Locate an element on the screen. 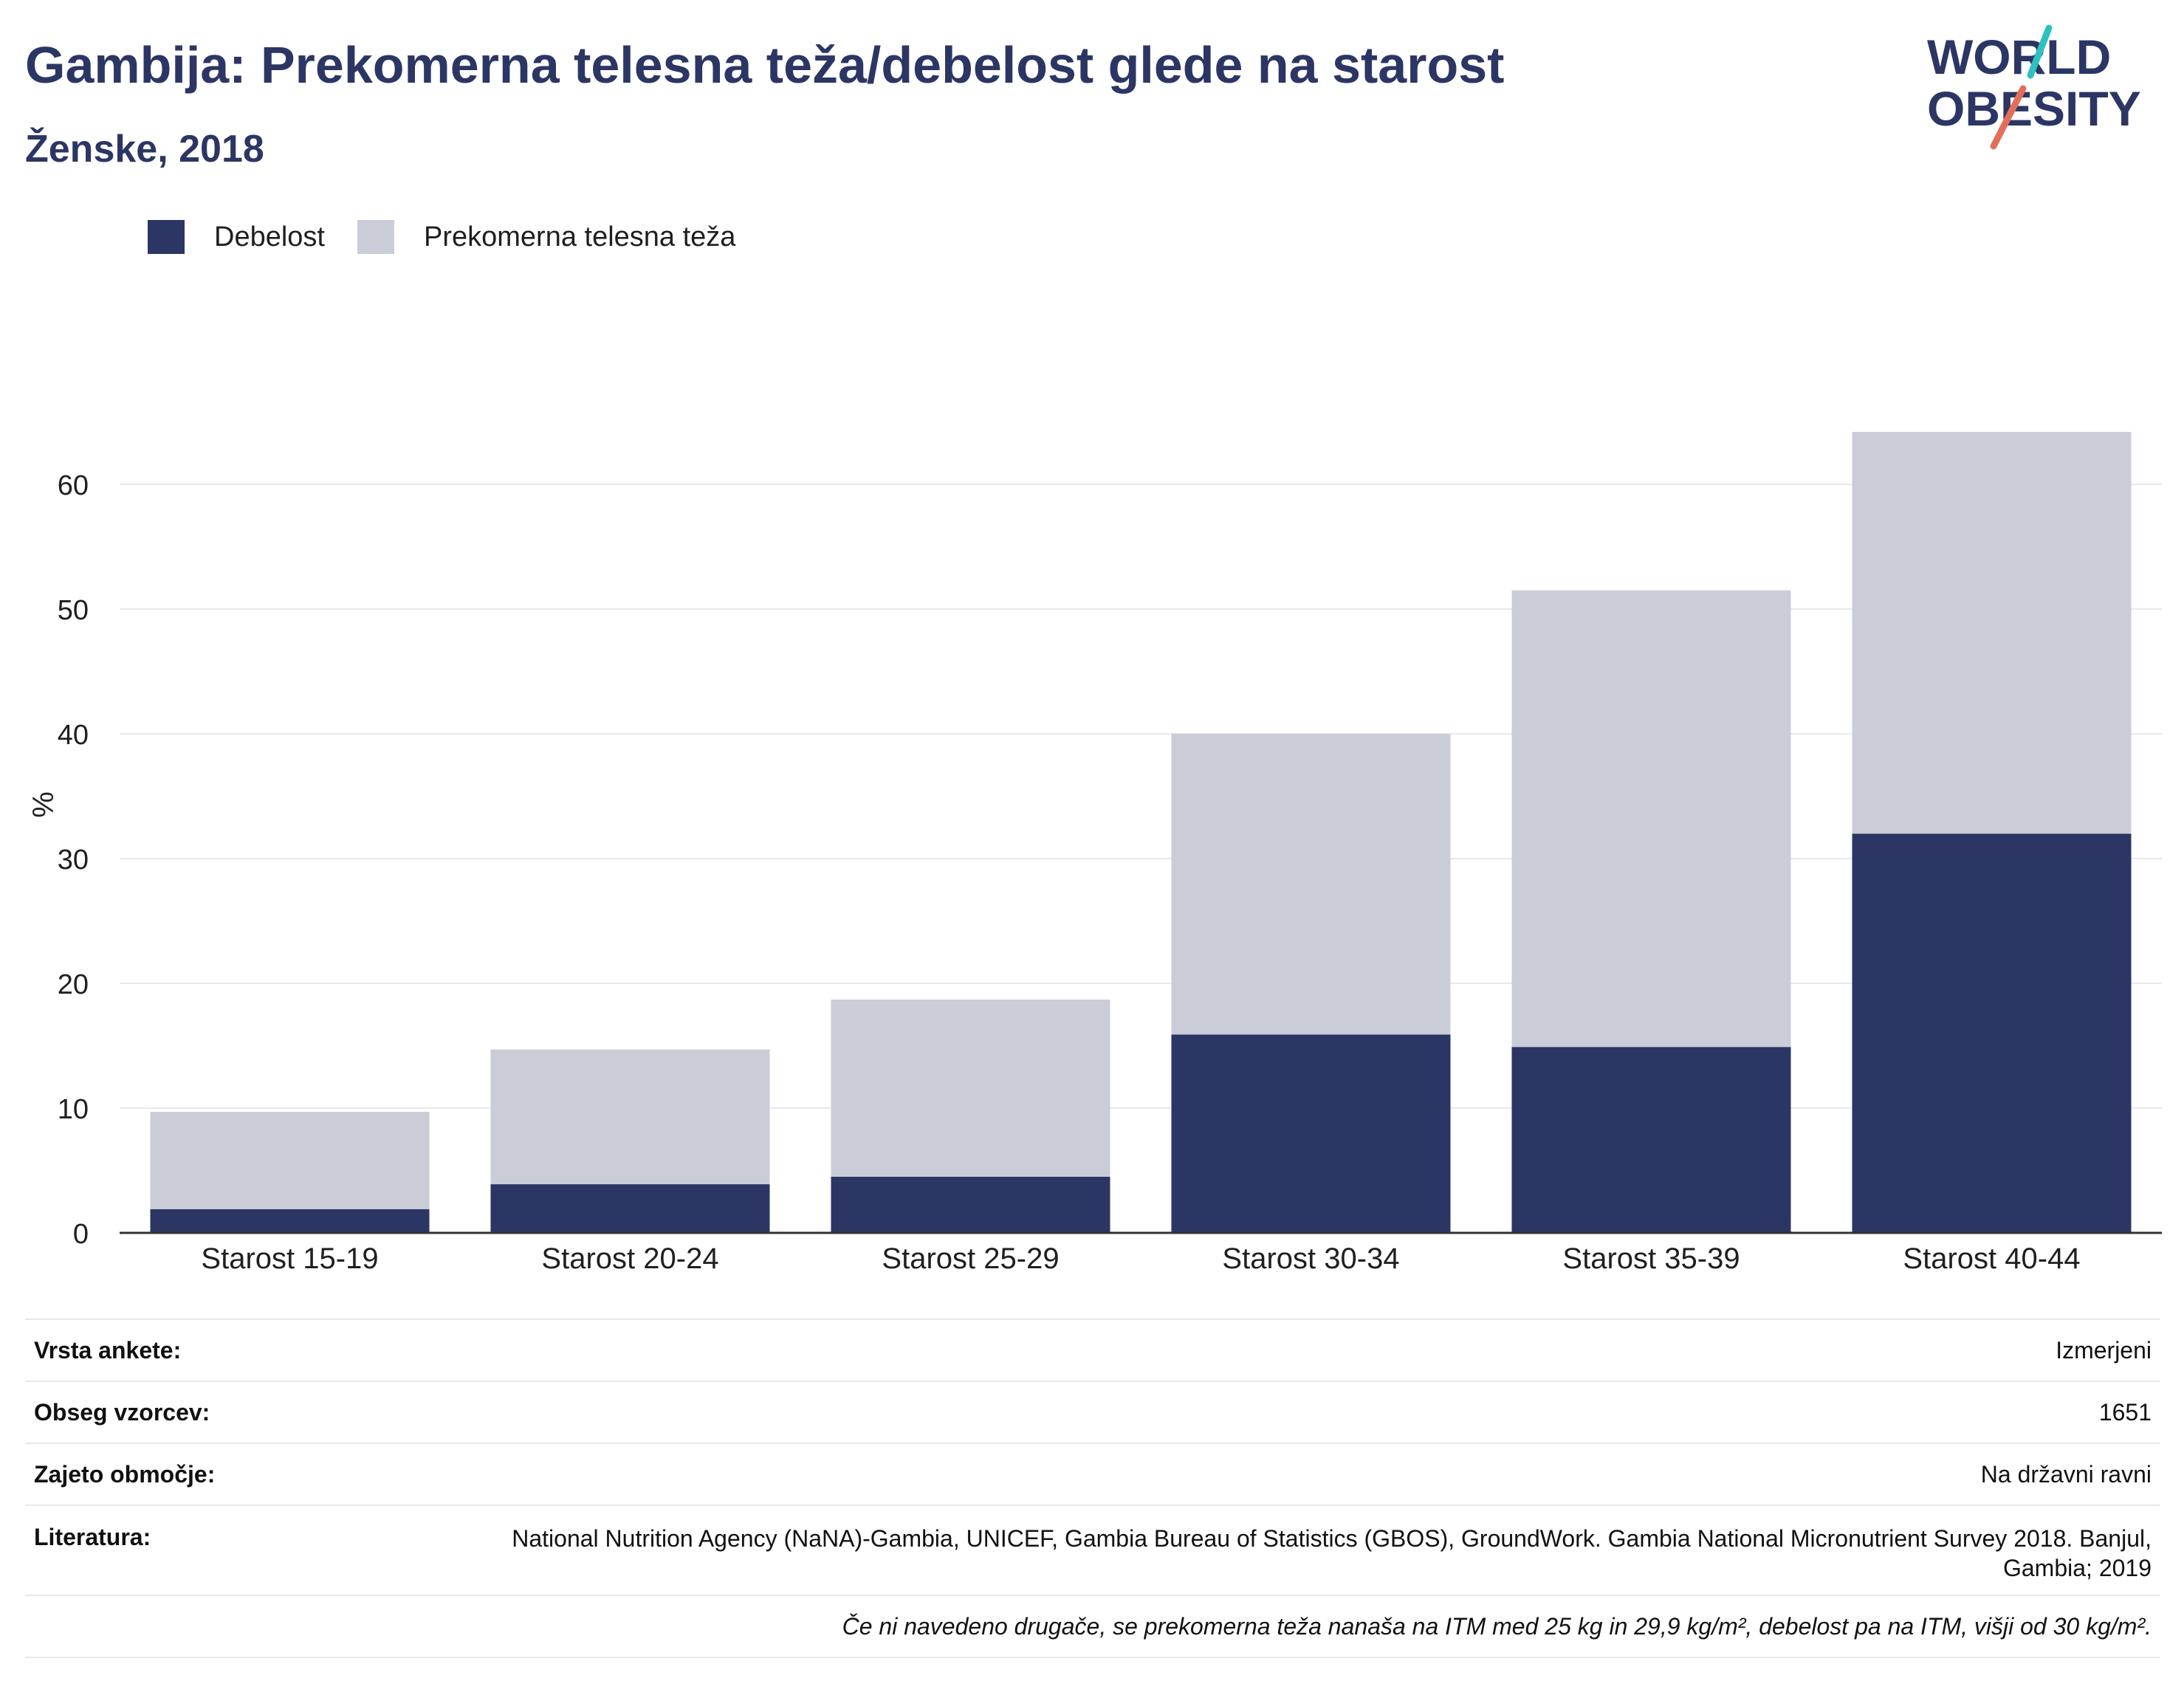 This screenshot has height=1695, width=2184. x-tick-label: Starost 30-34 is located at coordinates (1310, 1258).